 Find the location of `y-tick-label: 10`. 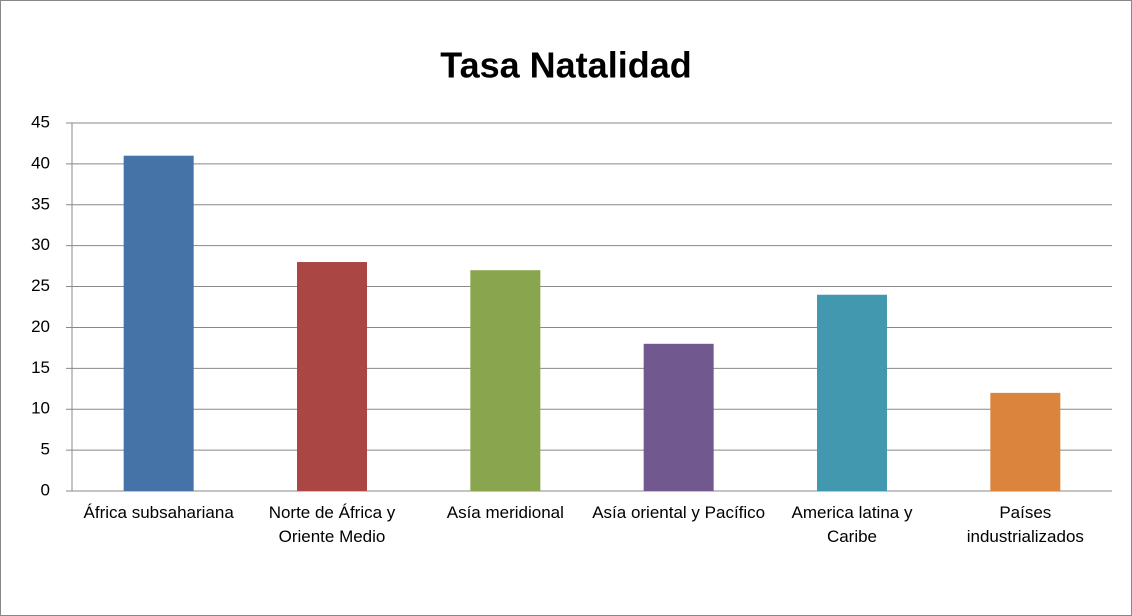

y-tick-label: 10 is located at coordinates (40, 408).